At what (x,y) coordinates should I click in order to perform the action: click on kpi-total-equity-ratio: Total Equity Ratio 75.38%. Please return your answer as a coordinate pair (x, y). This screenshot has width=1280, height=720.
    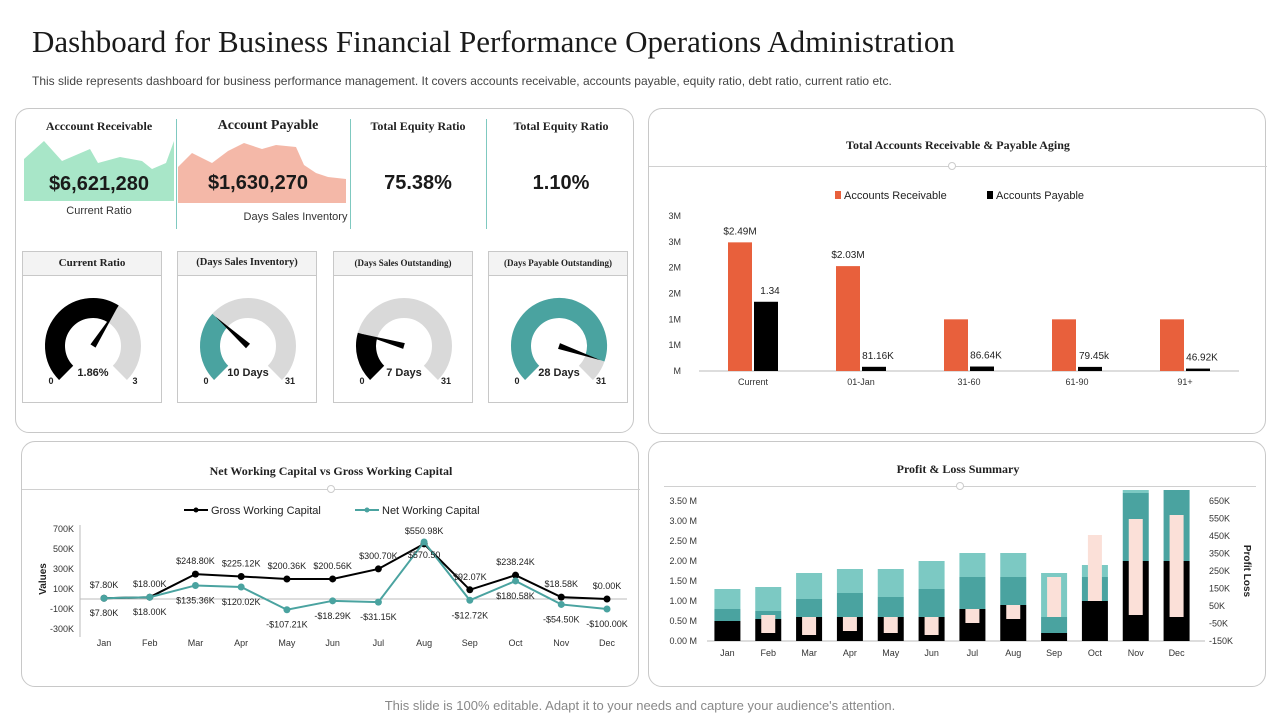
    Looking at the image, I should click on (418, 168).